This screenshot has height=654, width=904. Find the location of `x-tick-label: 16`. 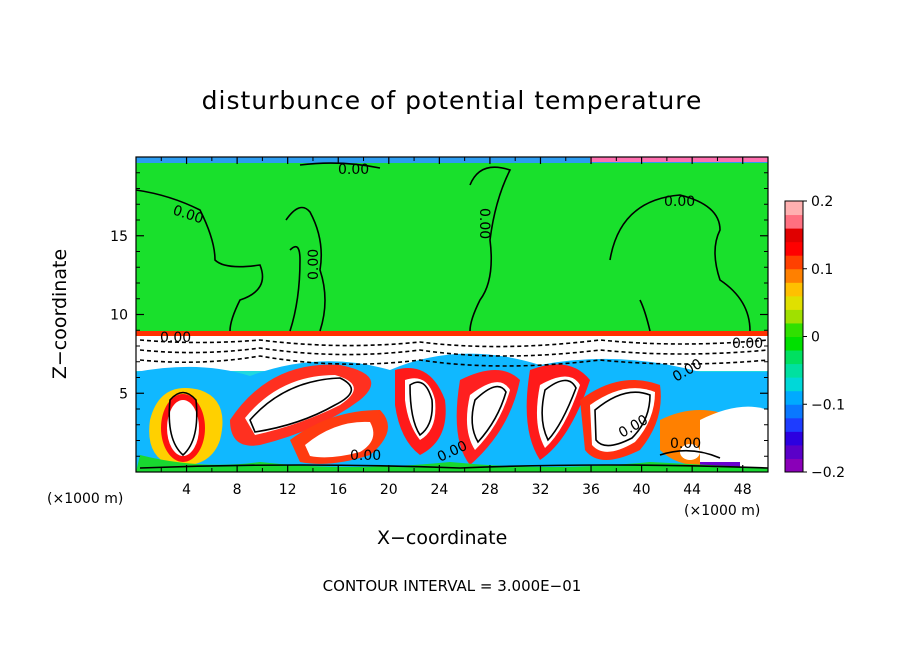

x-tick-label: 16 is located at coordinates (338, 490).